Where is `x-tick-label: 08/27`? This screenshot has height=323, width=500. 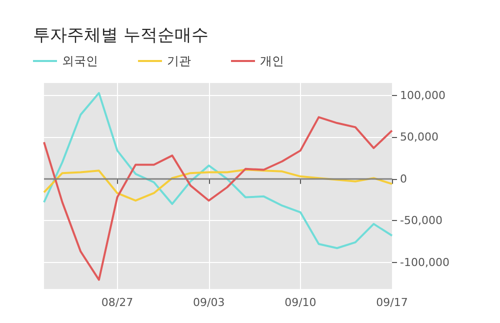 x-tick-label: 08/27 is located at coordinates (117, 302).